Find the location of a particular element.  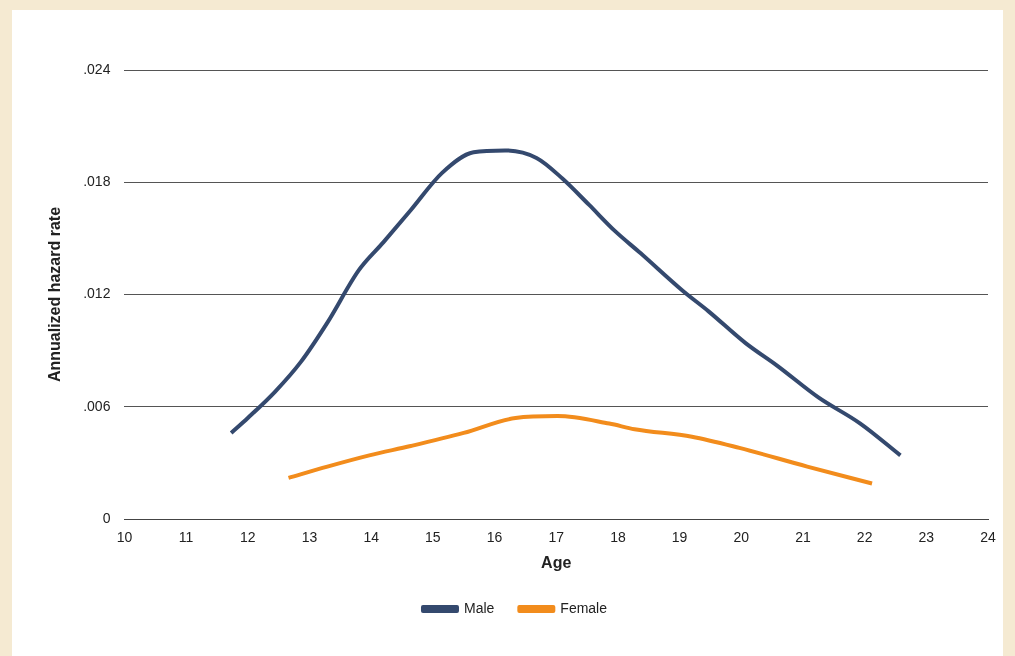

x-tick-label: 14 is located at coordinates (371, 537).